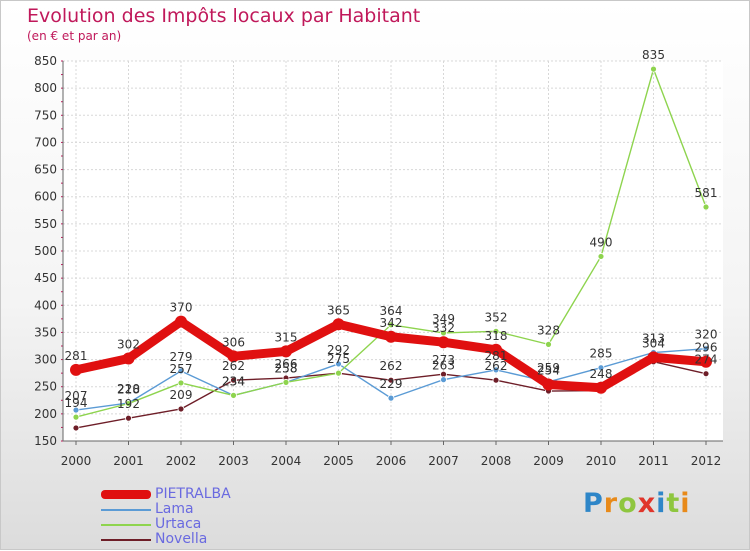  Describe the element at coordinates (647, 503) in the screenshot. I see `logo-letter: x` at that location.